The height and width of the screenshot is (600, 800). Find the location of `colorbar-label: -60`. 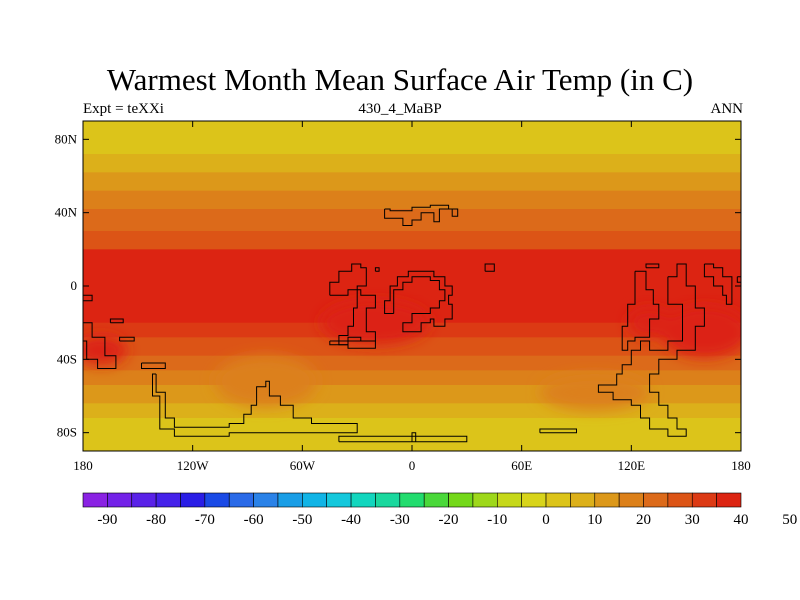

colorbar-label: -60 is located at coordinates (254, 520).